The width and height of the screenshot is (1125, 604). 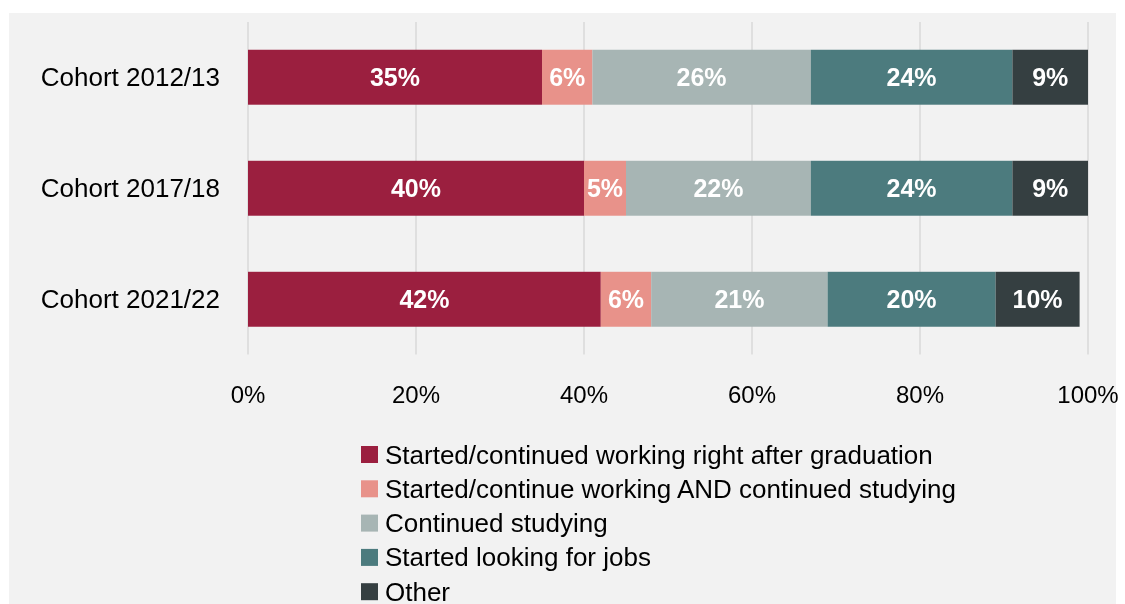 I want to click on legend-label: Started/continued working right after graduation, so click(x=659, y=454).